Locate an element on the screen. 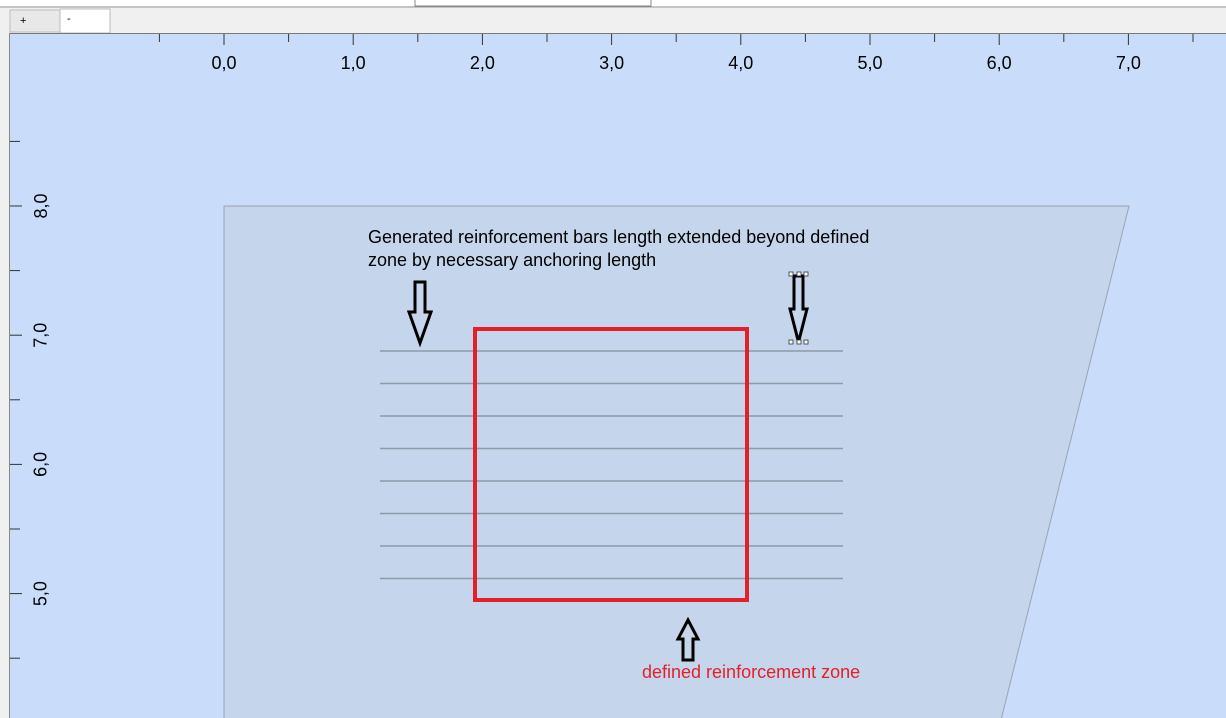 The width and height of the screenshot is (1226, 718). ruler-label: 1,0 is located at coordinates (353, 63).